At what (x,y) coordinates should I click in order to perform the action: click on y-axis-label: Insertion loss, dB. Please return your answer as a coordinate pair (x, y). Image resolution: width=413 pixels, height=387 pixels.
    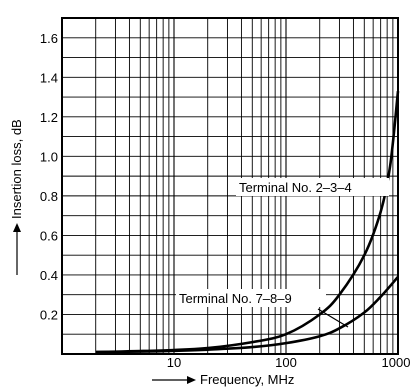
    Looking at the image, I should click on (16, 197).